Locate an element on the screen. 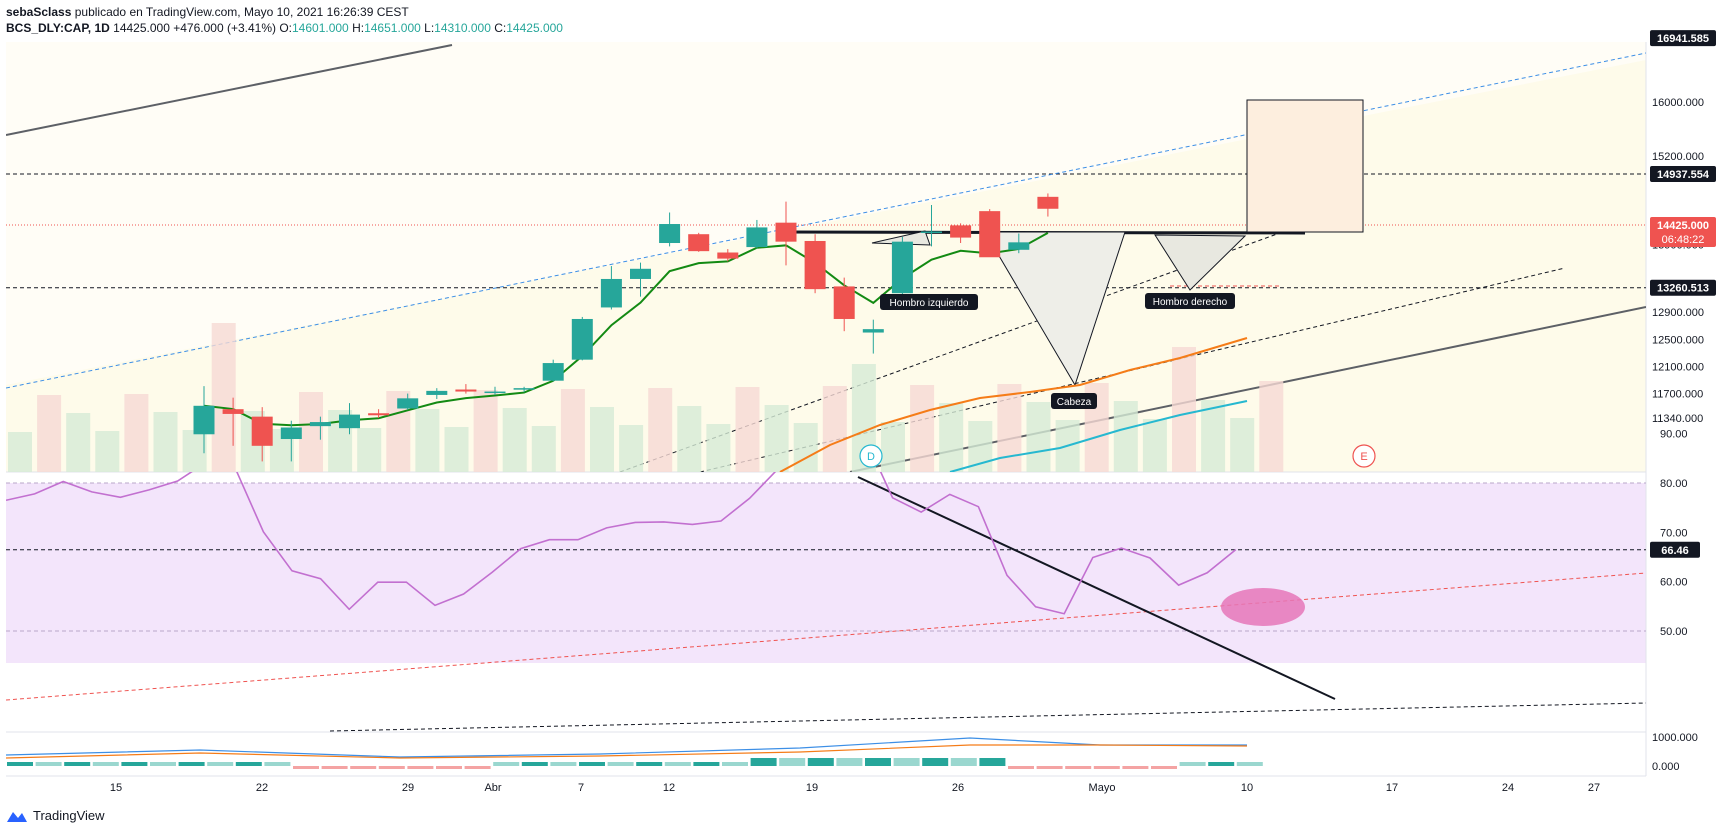  time-tick-label: Abr is located at coordinates (492, 788).